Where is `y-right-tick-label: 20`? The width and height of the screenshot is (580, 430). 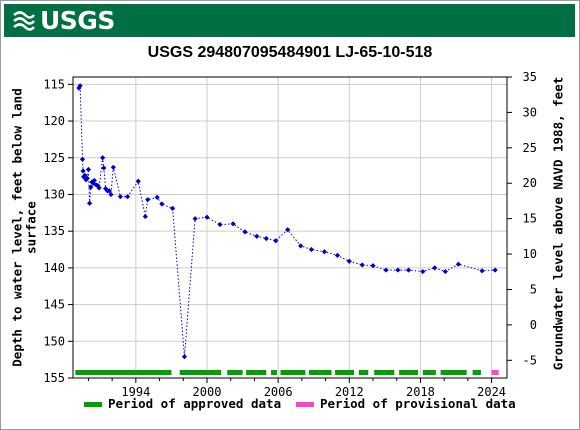 y-right-tick-label: 20 is located at coordinates (530, 183).